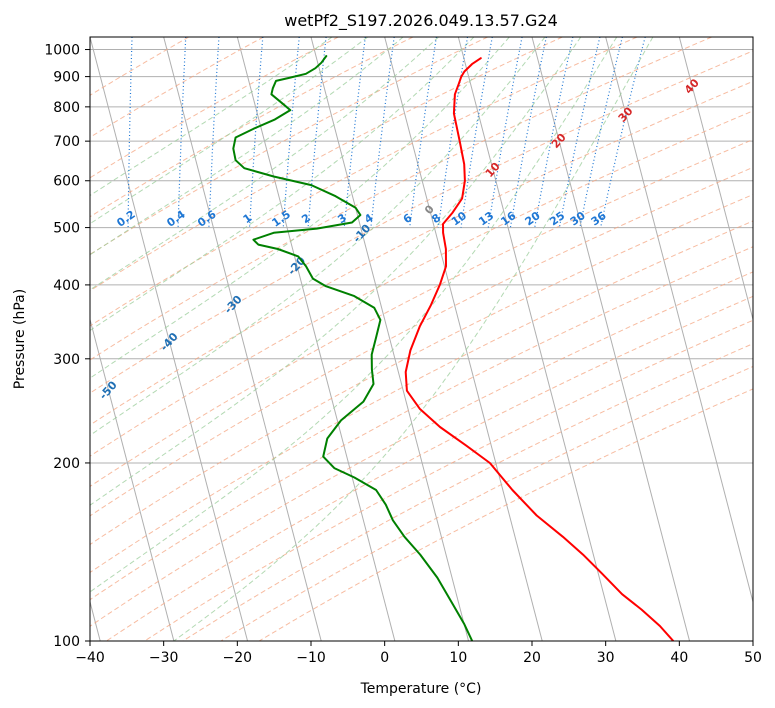 Image resolution: width=775 pixels, height=708 pixels. What do you see at coordinates (67, 346) in the screenshot?
I see `y-axis-ticks: 100 200 300 400 500 600 700 800 900 1000` at bounding box center [67, 346].